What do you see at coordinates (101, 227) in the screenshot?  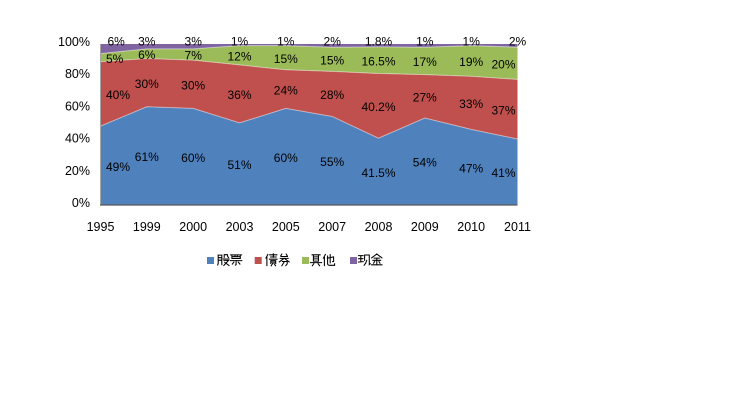 I see `svg-text: 1995` at bounding box center [101, 227].